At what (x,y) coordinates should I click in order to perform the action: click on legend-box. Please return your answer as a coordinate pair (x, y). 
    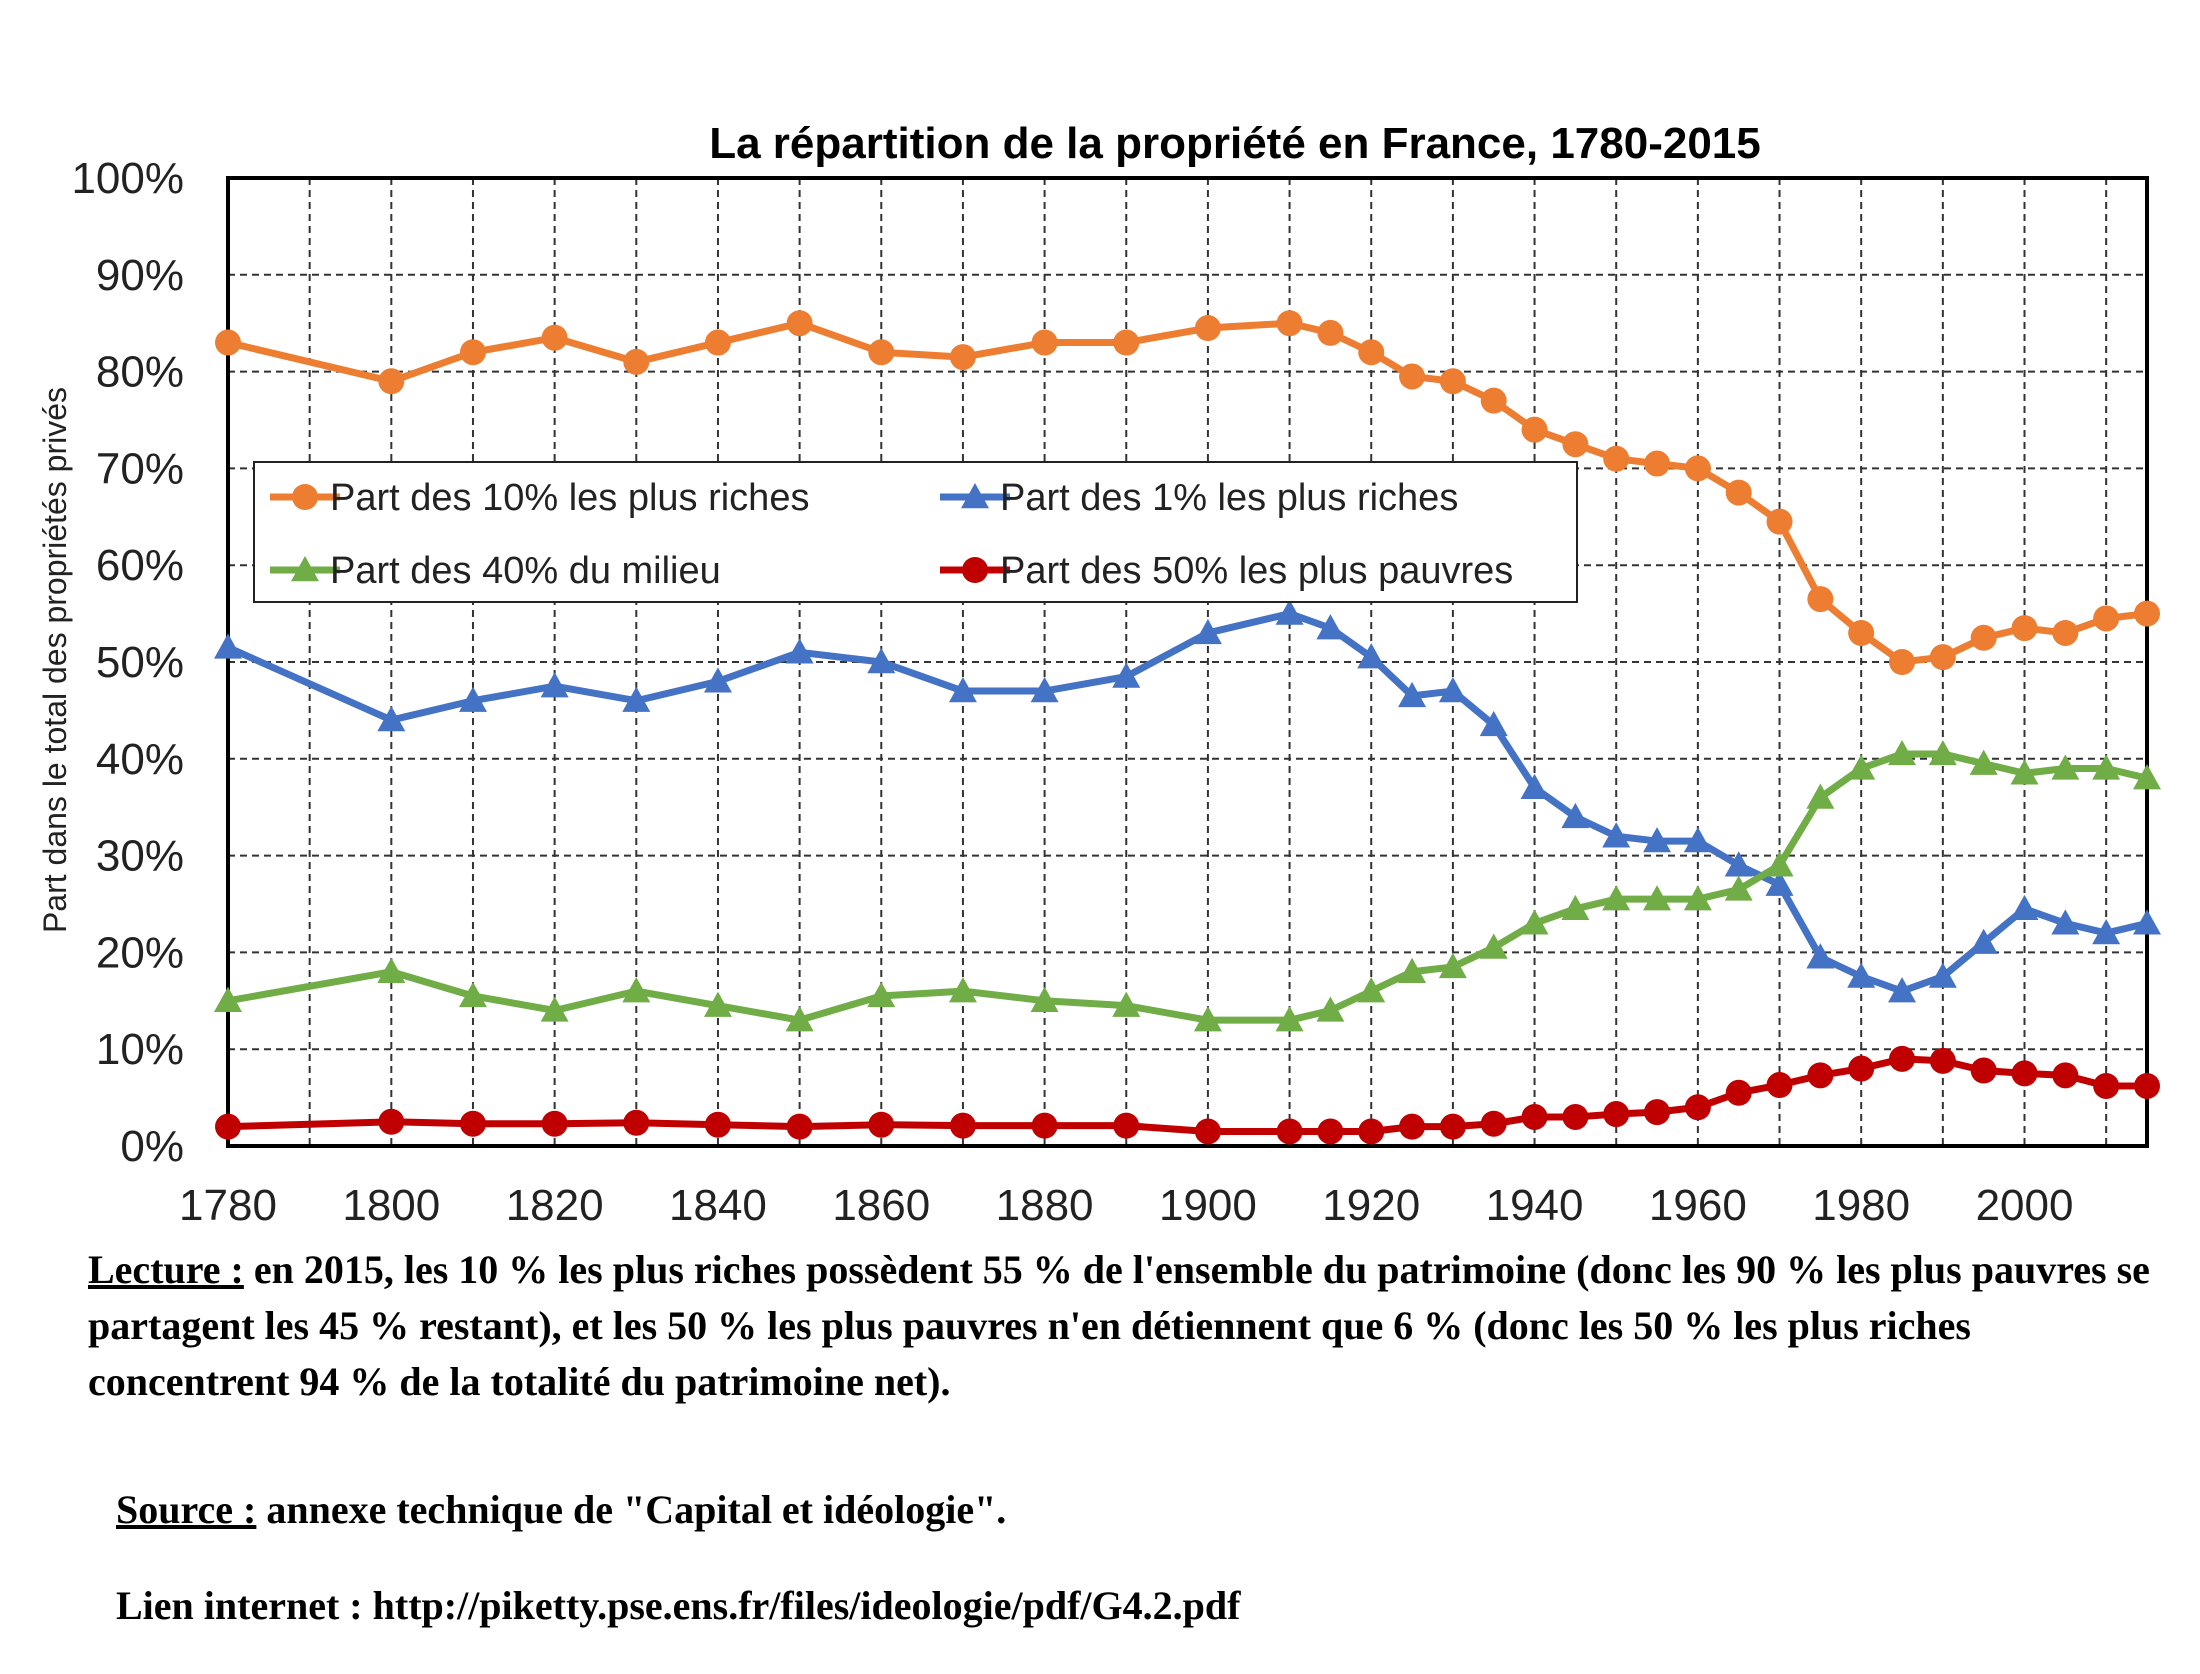
    Looking at the image, I should click on (915, 532).